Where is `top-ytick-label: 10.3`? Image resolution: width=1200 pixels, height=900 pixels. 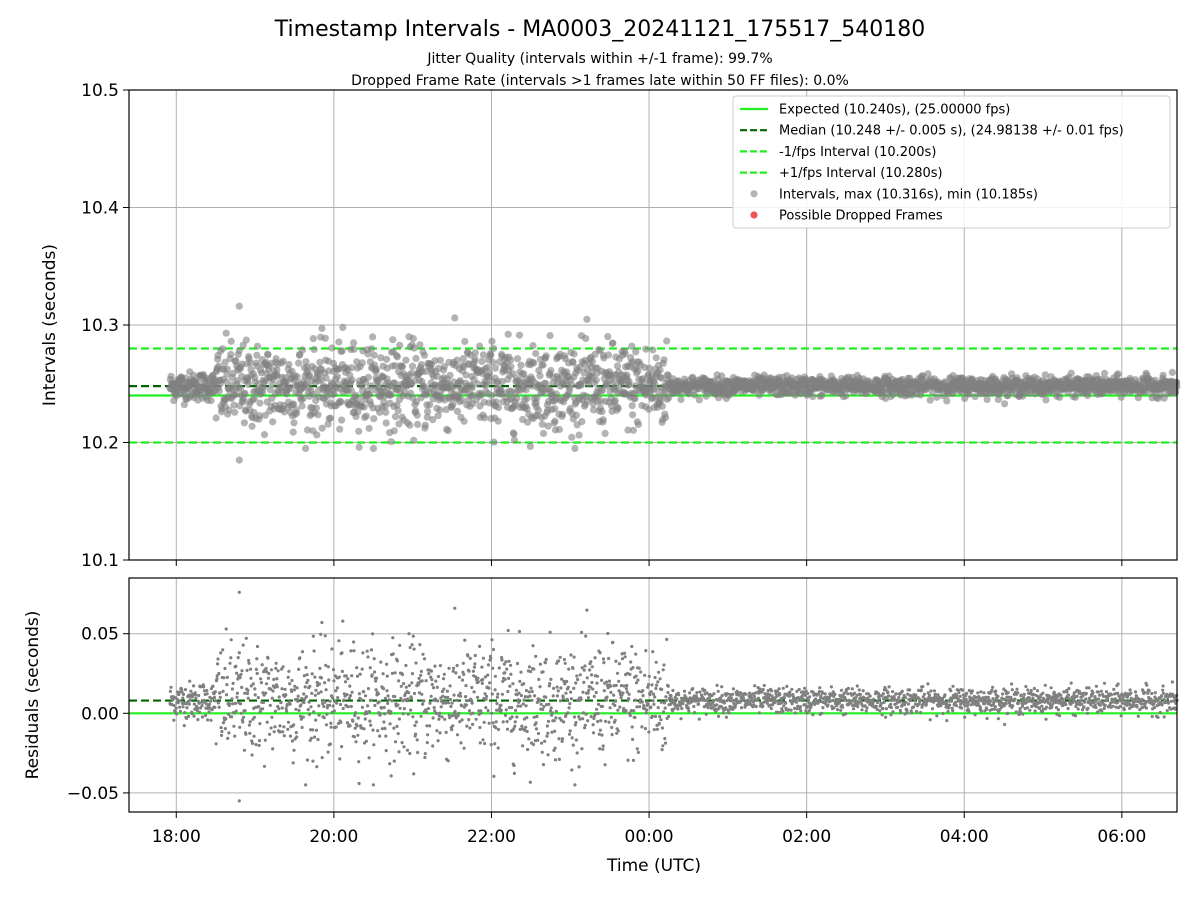 top-ytick-label: 10.3 is located at coordinates (100, 326).